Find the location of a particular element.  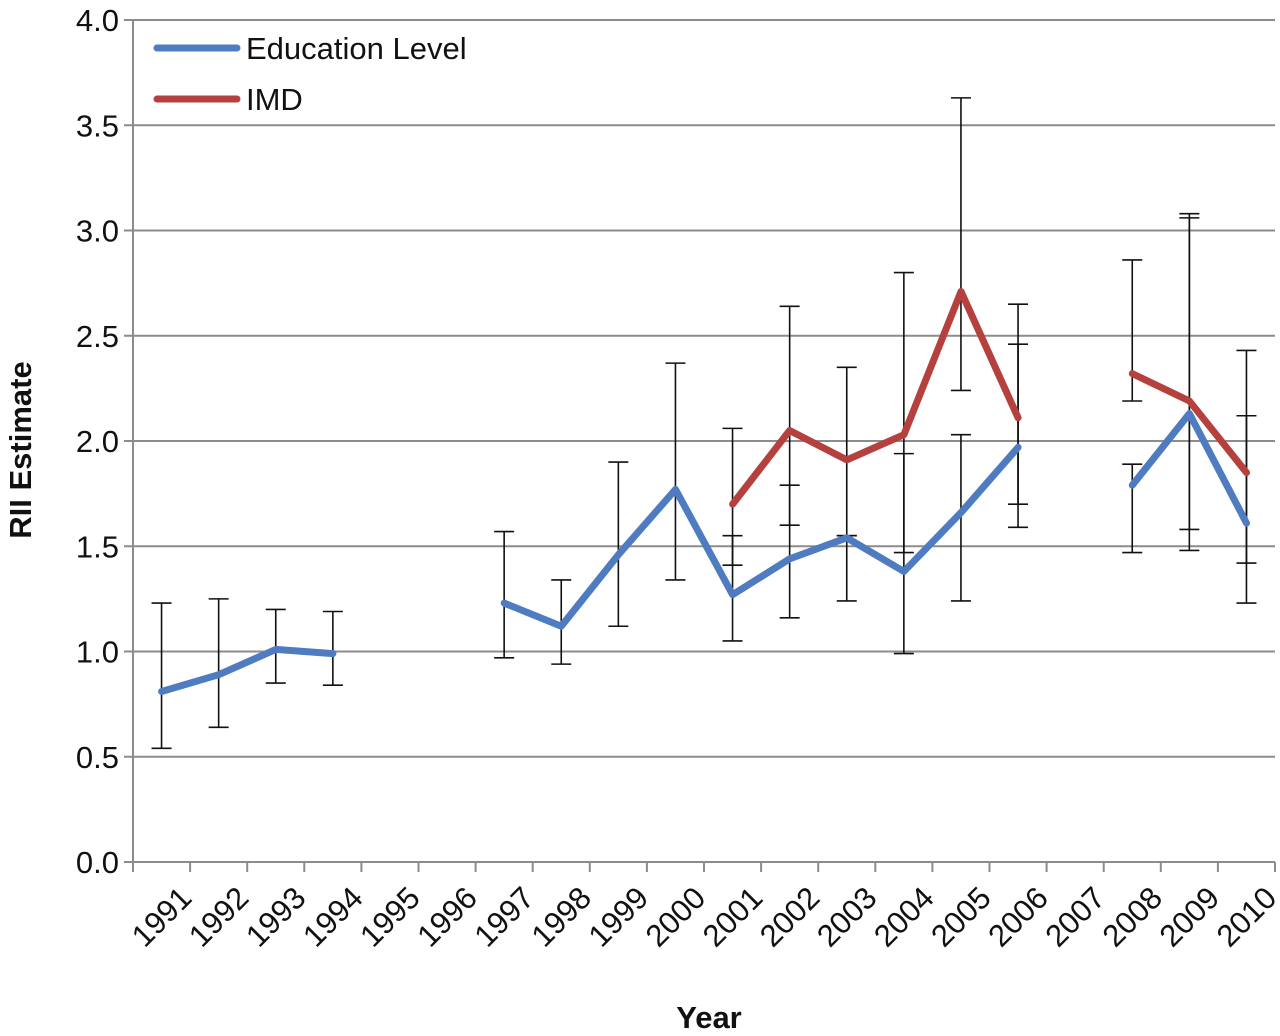

x-tick-label-1995: 1995 is located at coordinates (390, 917).